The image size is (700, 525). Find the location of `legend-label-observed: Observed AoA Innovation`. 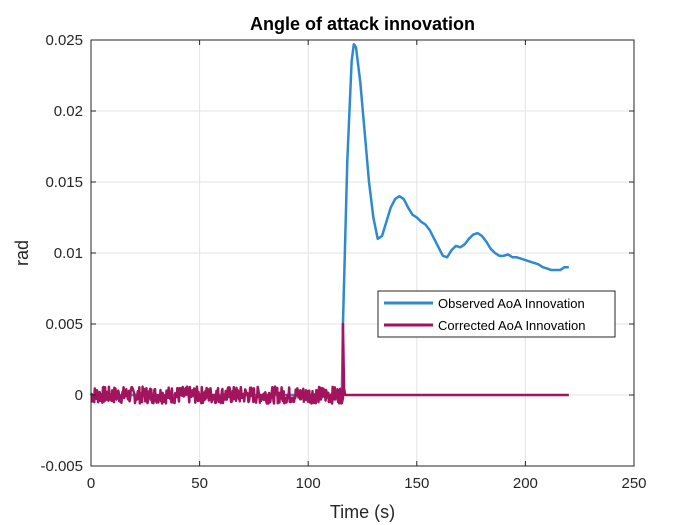

legend-label-observed: Observed AoA Innovation is located at coordinates (511, 303).